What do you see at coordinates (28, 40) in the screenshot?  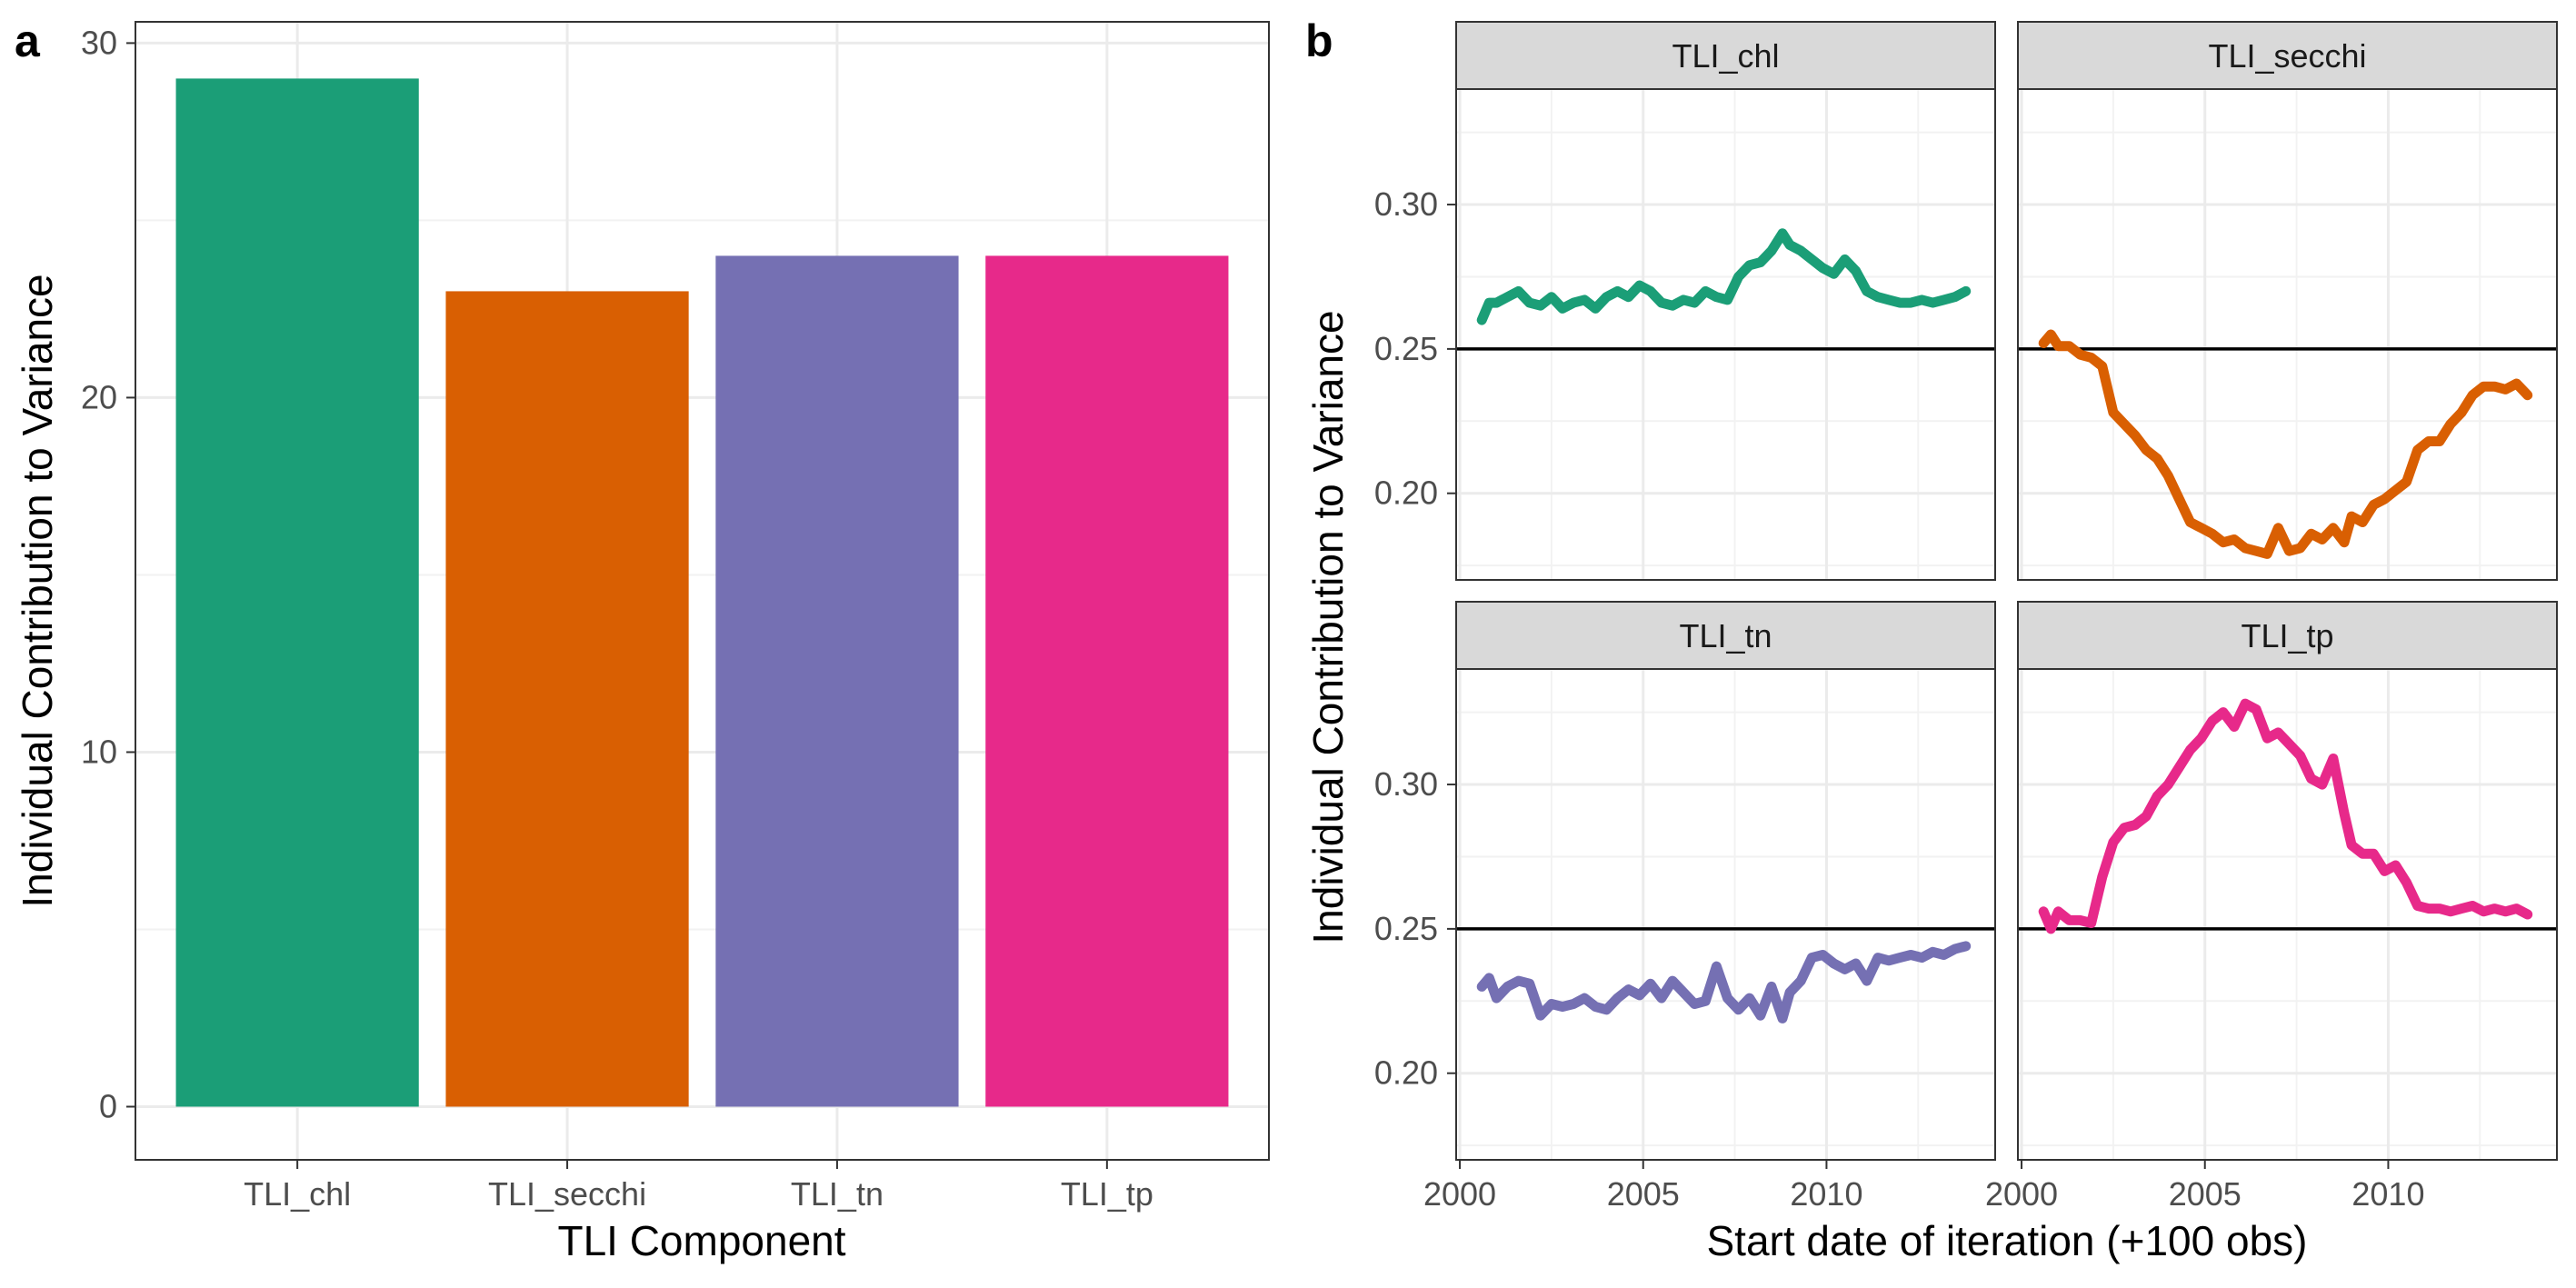 I see `panel-a-tag: a` at bounding box center [28, 40].